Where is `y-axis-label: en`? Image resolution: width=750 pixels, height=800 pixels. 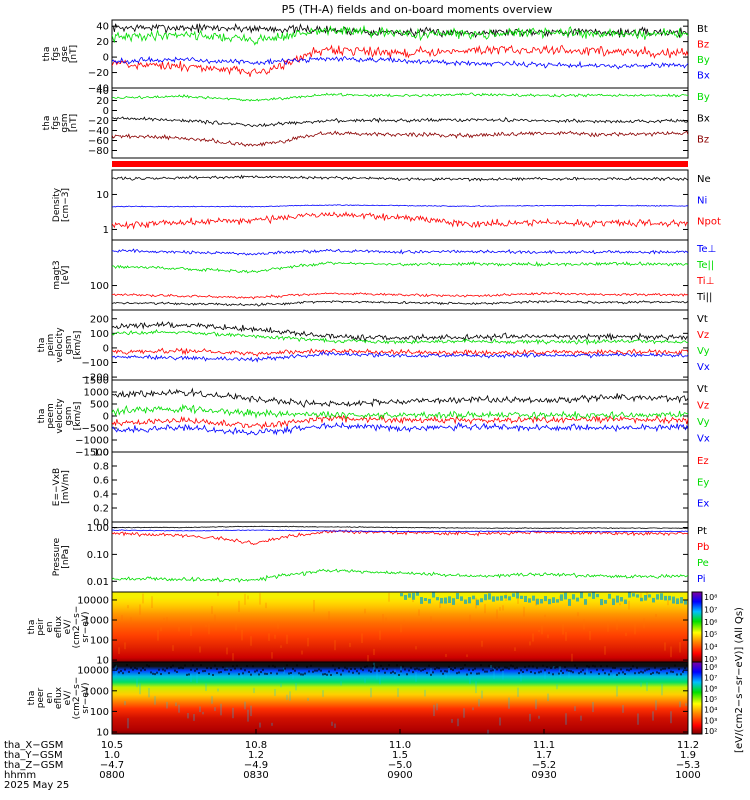 y-axis-label: en is located at coordinates (50, 626).